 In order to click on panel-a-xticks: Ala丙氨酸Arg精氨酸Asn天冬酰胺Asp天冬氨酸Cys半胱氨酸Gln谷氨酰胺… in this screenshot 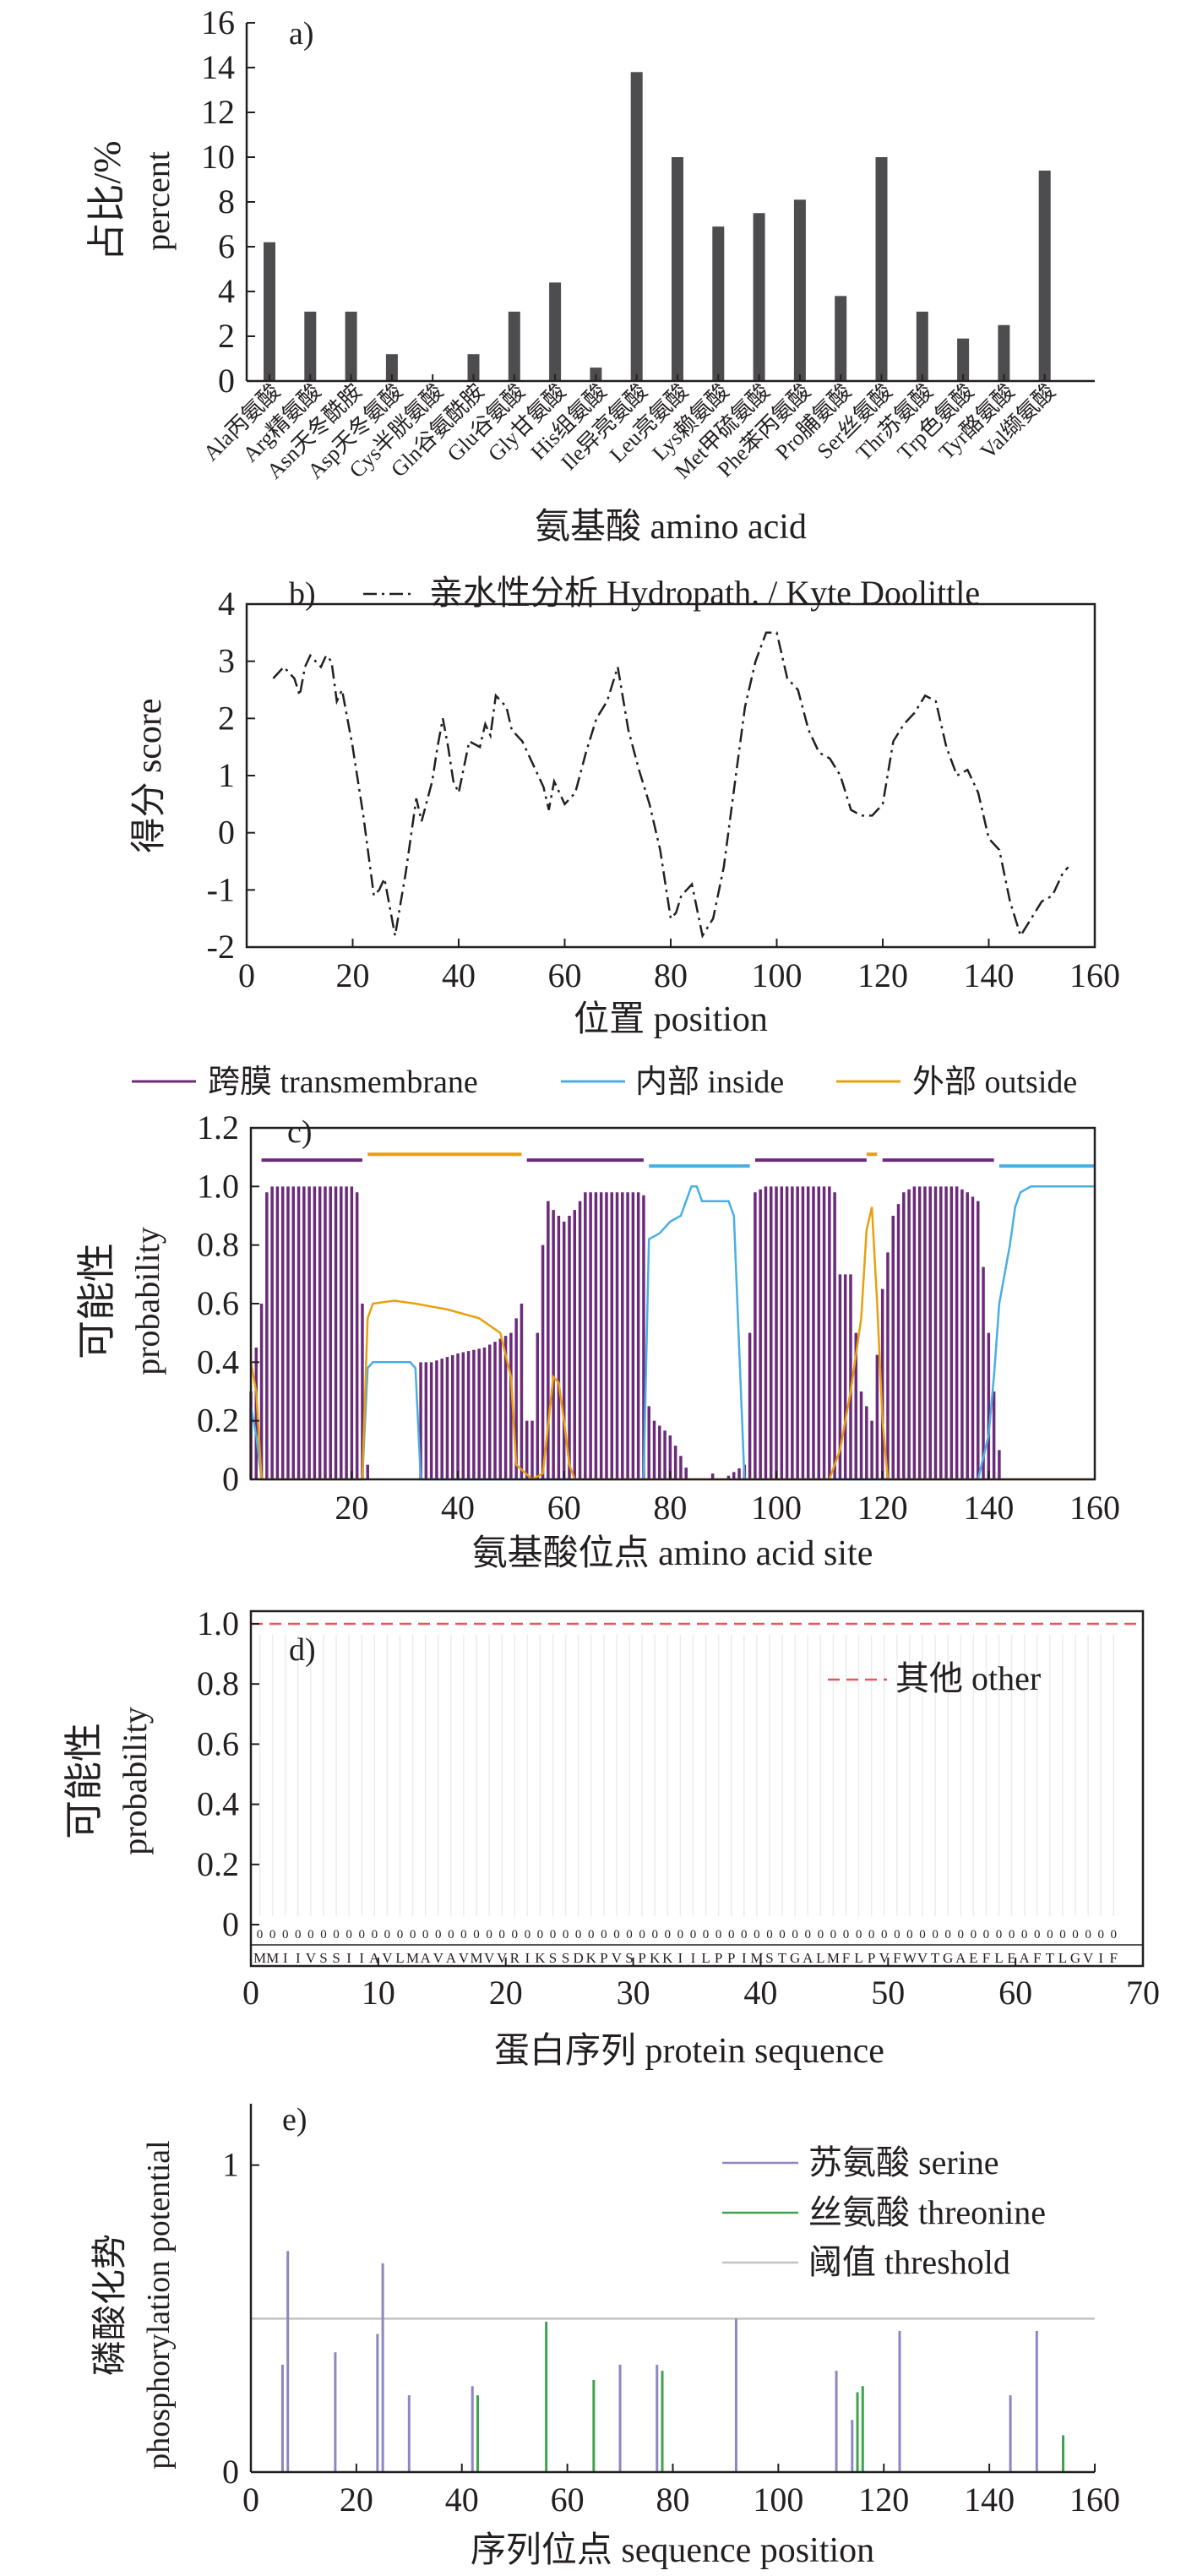, I will do `click(629, 428)`.